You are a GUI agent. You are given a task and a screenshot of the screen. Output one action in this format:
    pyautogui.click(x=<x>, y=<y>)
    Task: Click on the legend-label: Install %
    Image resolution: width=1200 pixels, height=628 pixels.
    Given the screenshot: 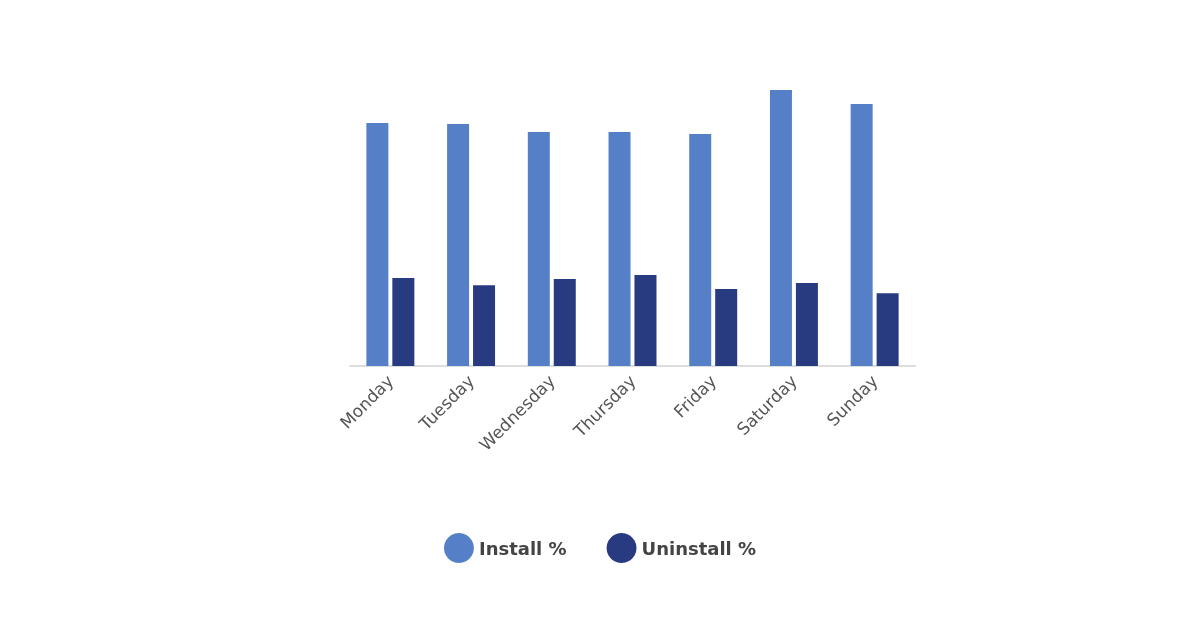 What is the action you would take?
    pyautogui.click(x=522, y=548)
    